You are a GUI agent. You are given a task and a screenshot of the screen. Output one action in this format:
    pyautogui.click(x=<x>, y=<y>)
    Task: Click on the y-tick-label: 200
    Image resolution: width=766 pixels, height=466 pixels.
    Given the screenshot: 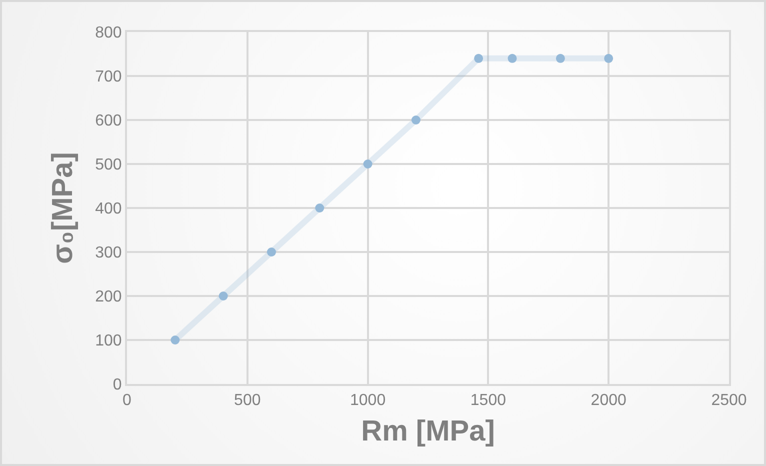 What is the action you would take?
    pyautogui.click(x=108, y=297)
    